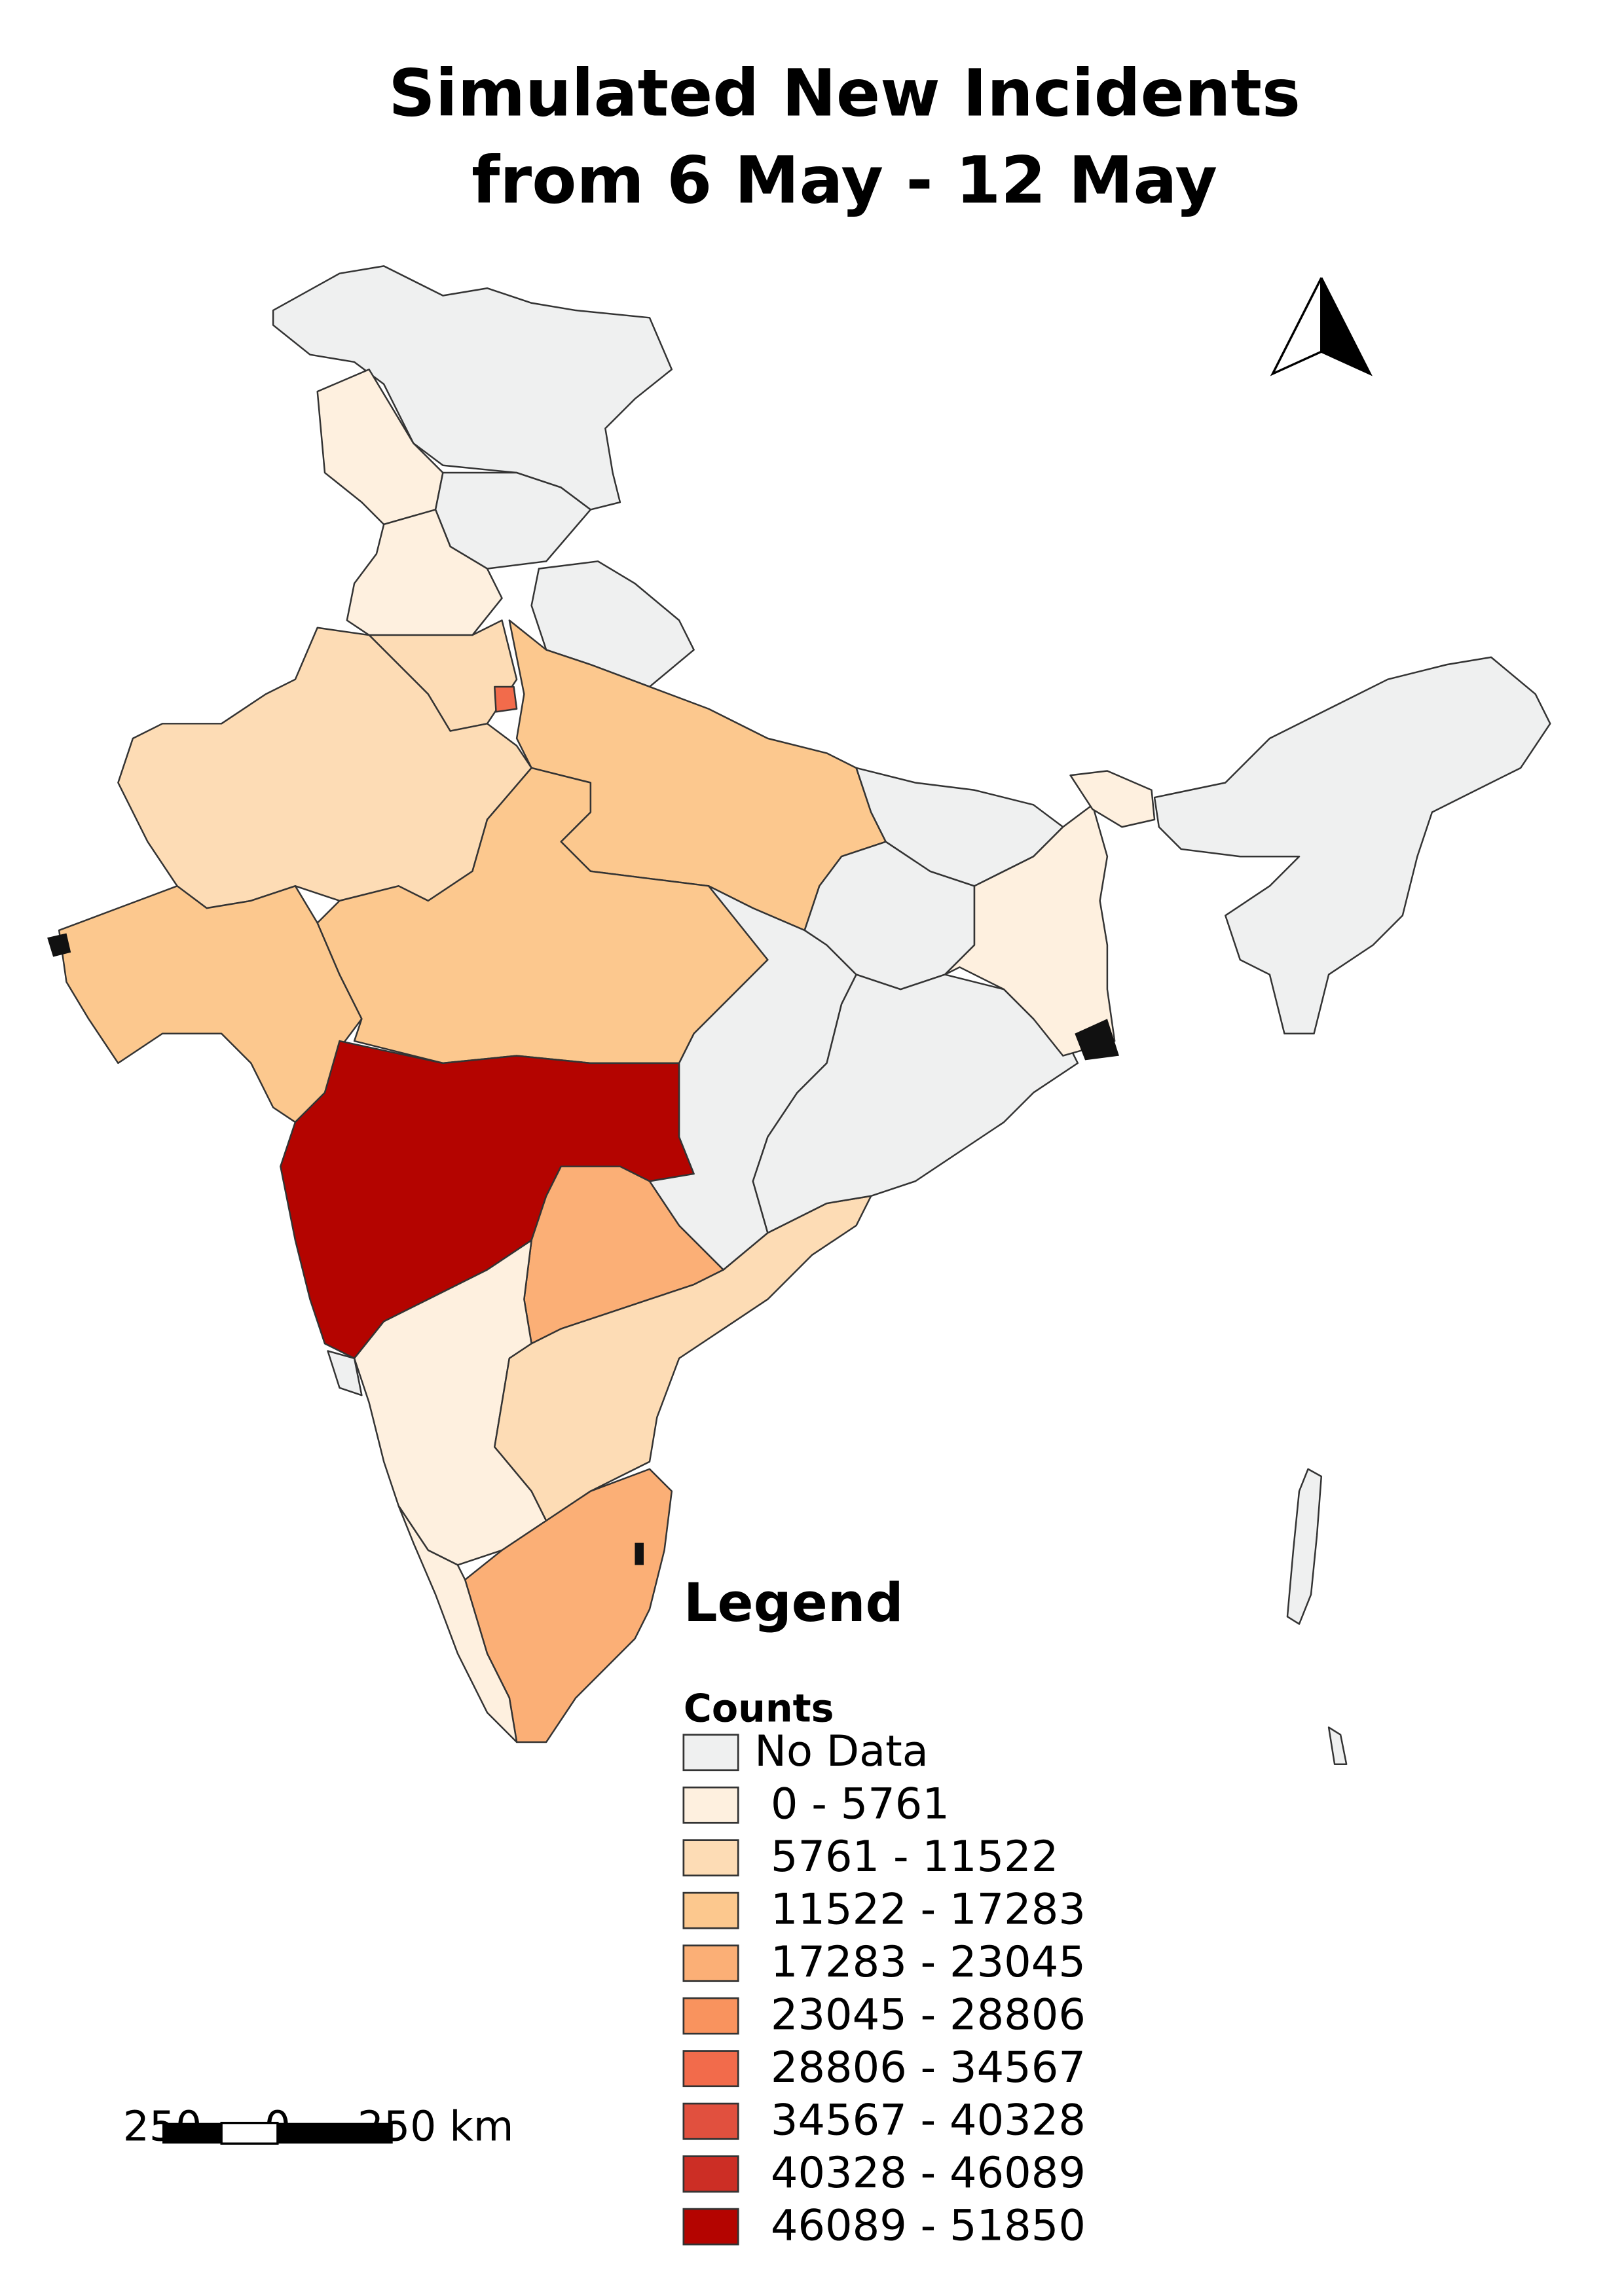 The image size is (1624, 2296). Describe the element at coordinates (928, 2067) in the screenshot. I see `legend-label: 28806 - 34567` at that location.